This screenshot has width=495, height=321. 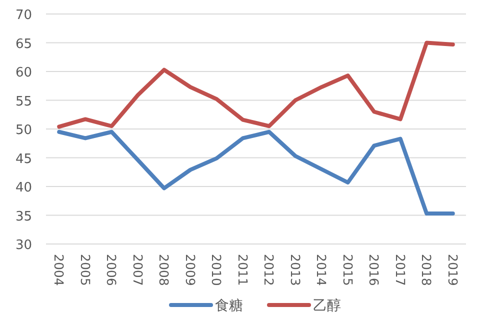 What do you see at coordinates (348, 270) in the screenshot?
I see `x-tick-label: 2015` at bounding box center [348, 270].